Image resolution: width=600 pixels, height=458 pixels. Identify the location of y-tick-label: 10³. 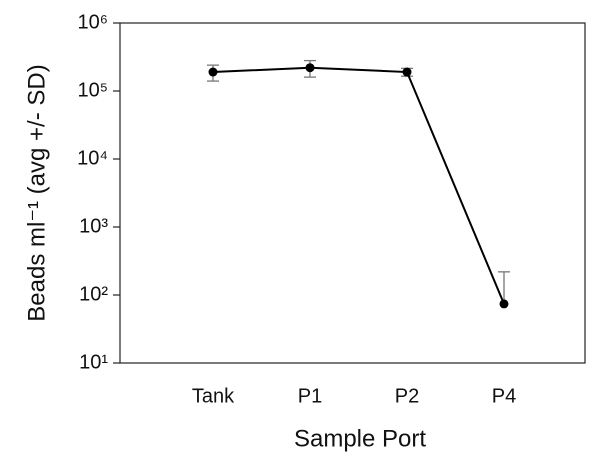
(93, 226).